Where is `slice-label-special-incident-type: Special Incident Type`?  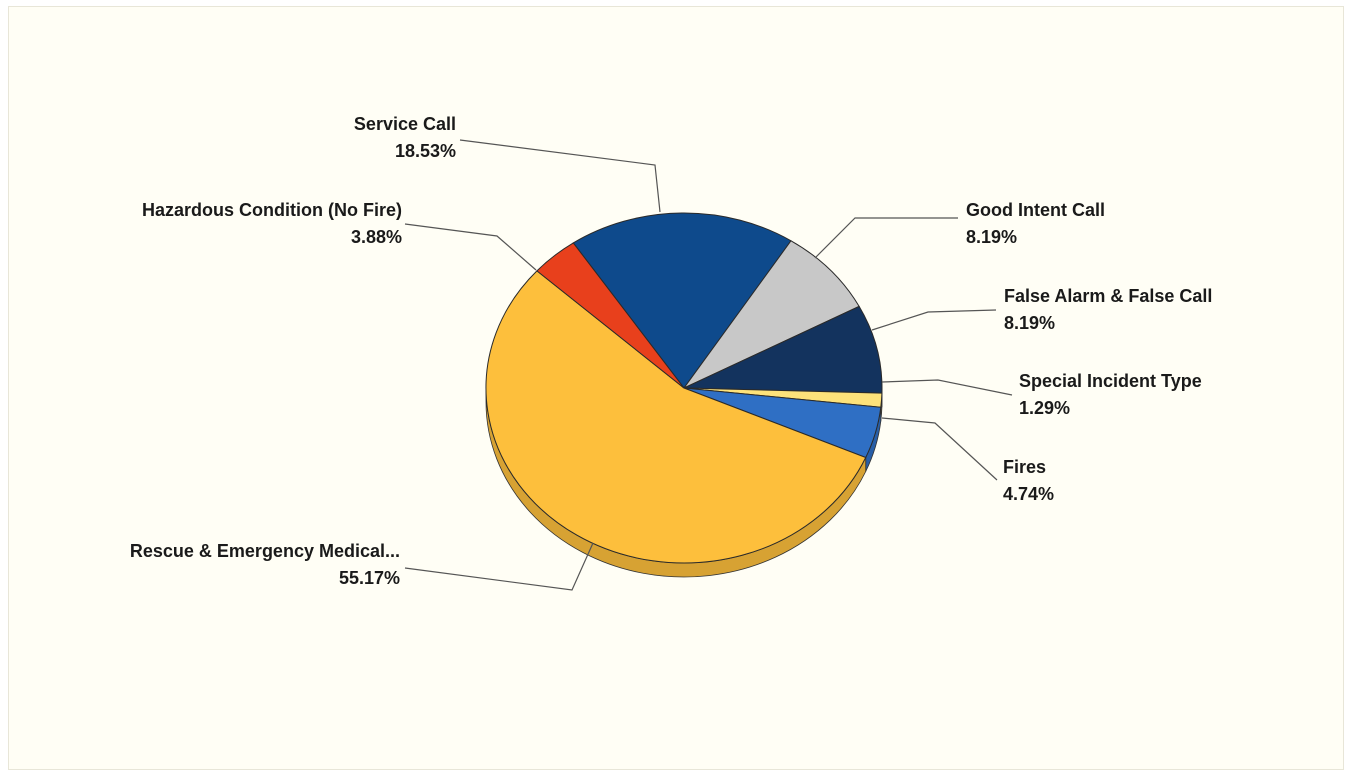 slice-label-special-incident-type: Special Incident Type is located at coordinates (1110, 381).